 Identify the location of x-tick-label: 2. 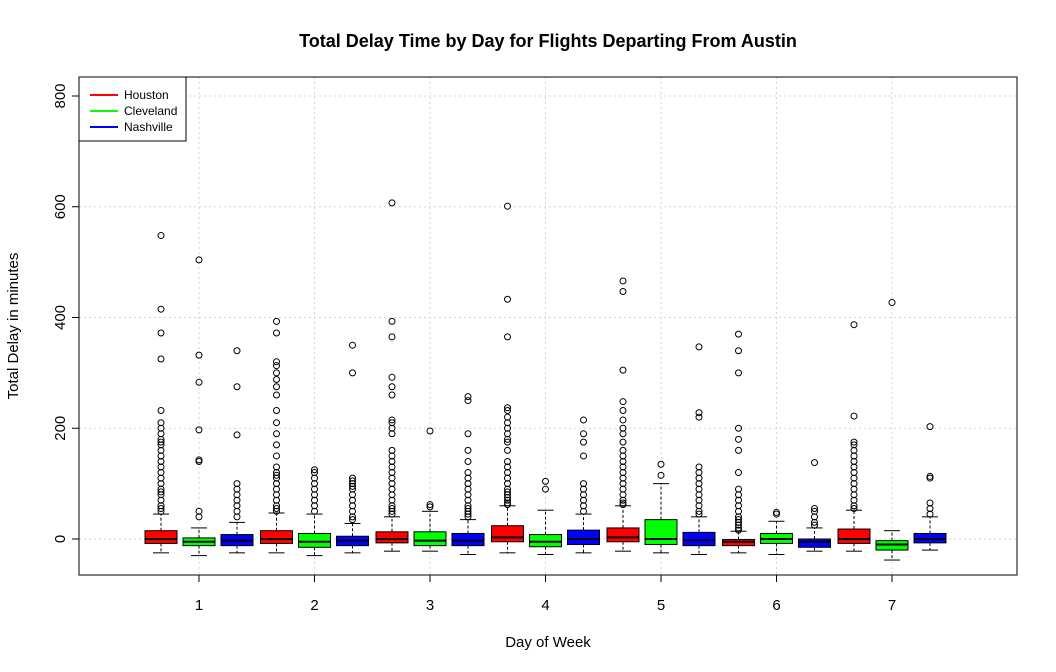
(314, 605).